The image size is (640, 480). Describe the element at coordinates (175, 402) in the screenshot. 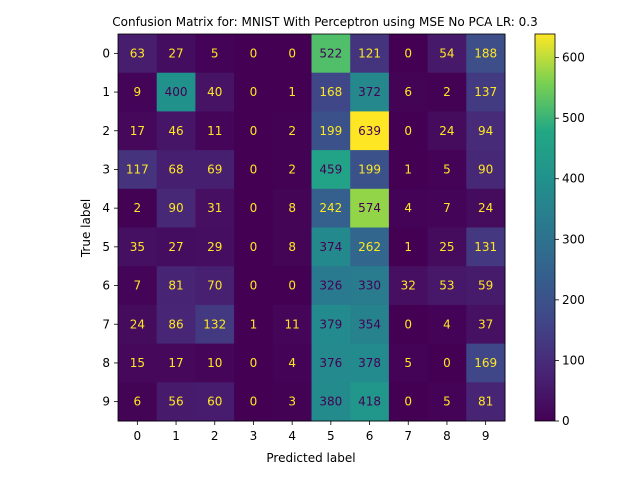

I see `cell-value-label: 56` at that location.